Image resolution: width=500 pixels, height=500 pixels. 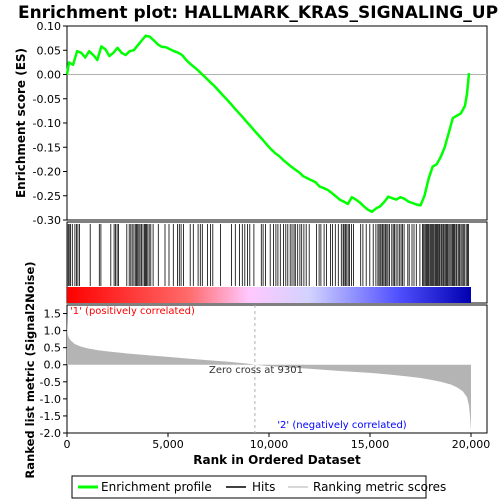 What do you see at coordinates (50, 399) in the screenshot?
I see `metric-y-tick-label: -1.0` at bounding box center [50, 399].